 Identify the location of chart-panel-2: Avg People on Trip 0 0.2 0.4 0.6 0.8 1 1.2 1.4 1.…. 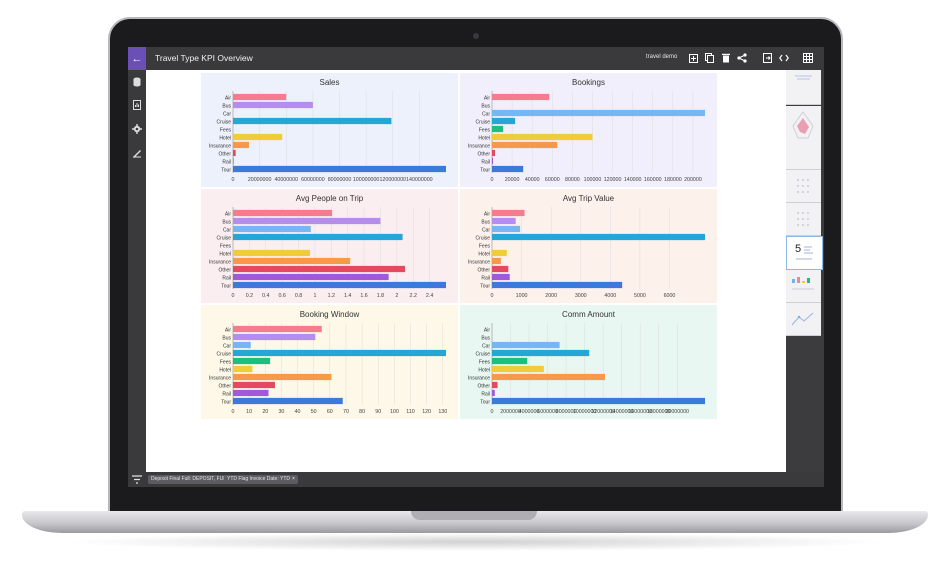
(329, 246).